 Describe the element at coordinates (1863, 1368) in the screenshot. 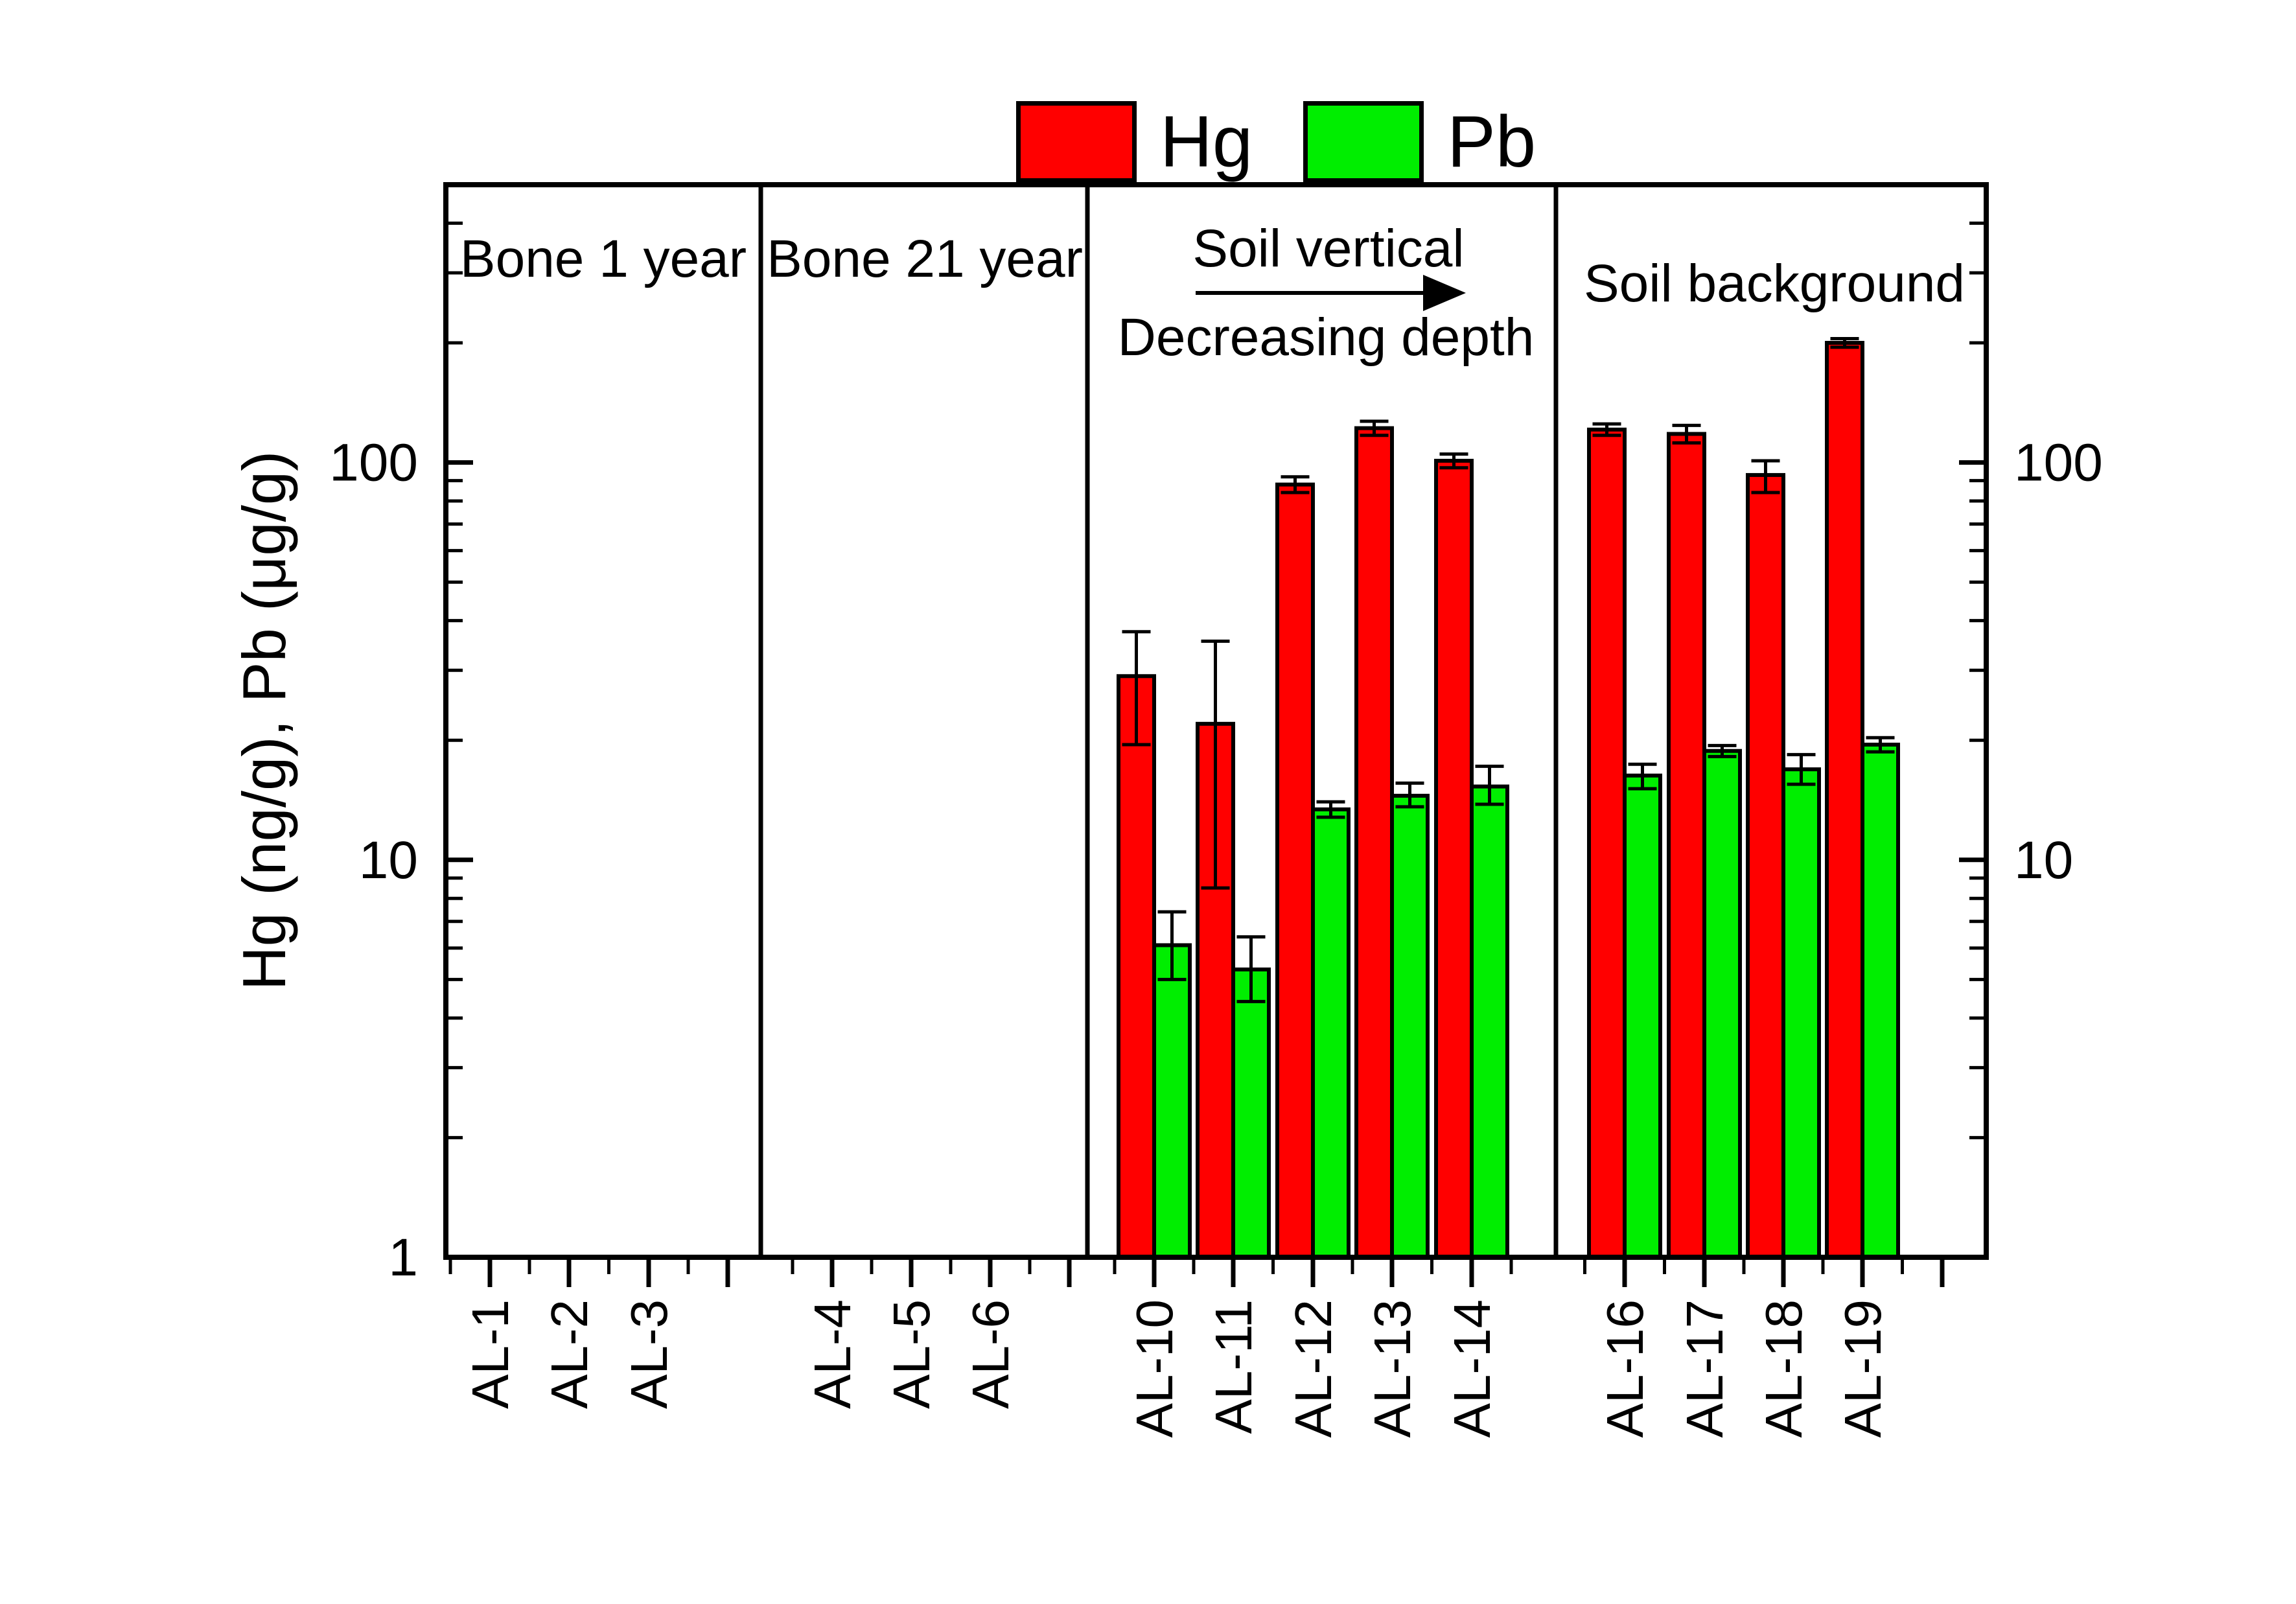

I see `x-tick-label-al-19: AL-19` at that location.